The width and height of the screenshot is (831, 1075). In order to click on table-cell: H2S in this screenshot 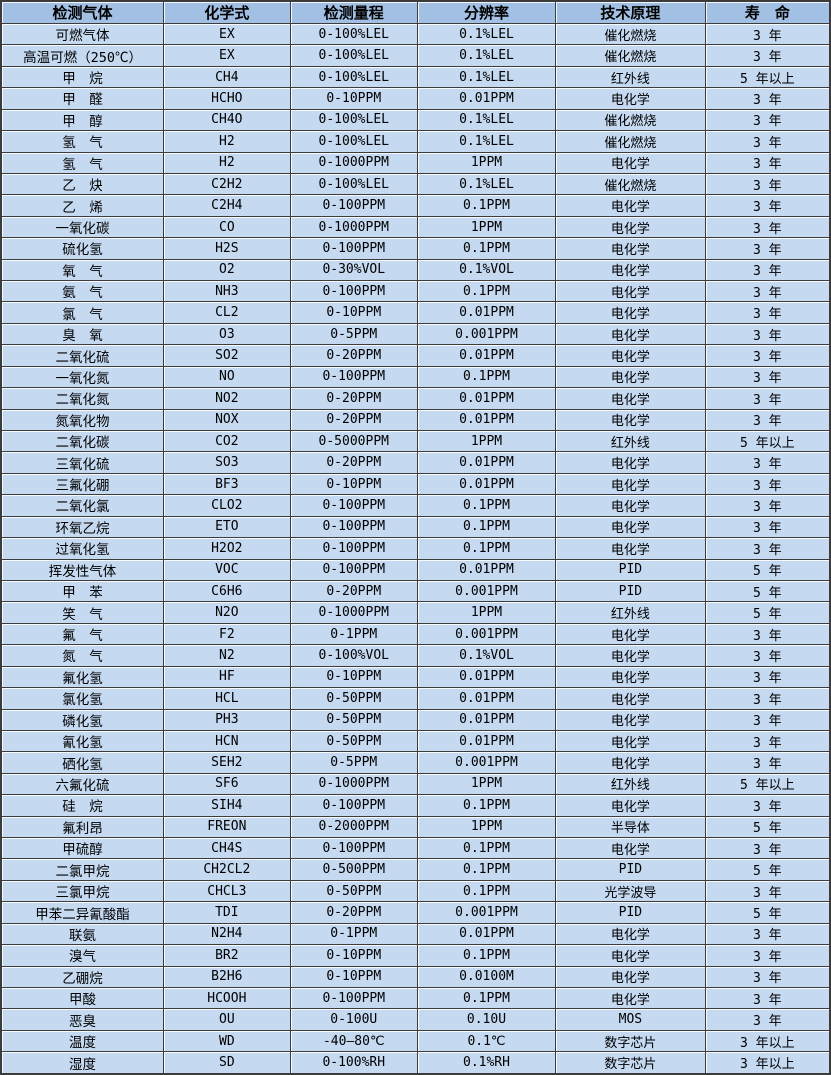, I will do `click(227, 249)`.